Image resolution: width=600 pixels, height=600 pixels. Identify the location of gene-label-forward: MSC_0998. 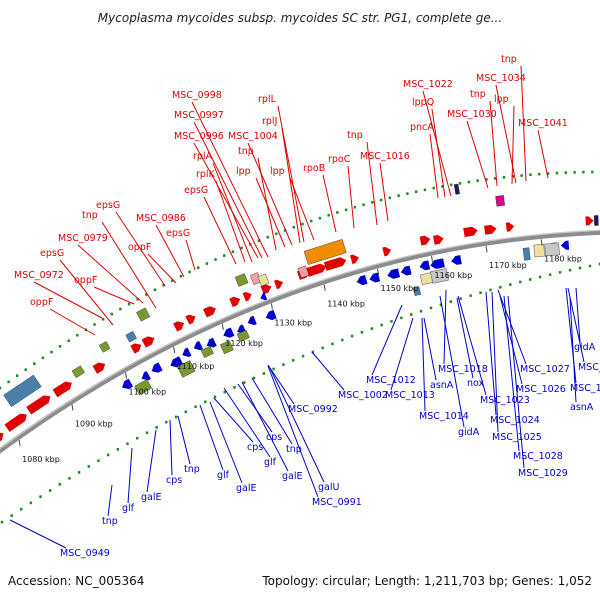
(197, 95).